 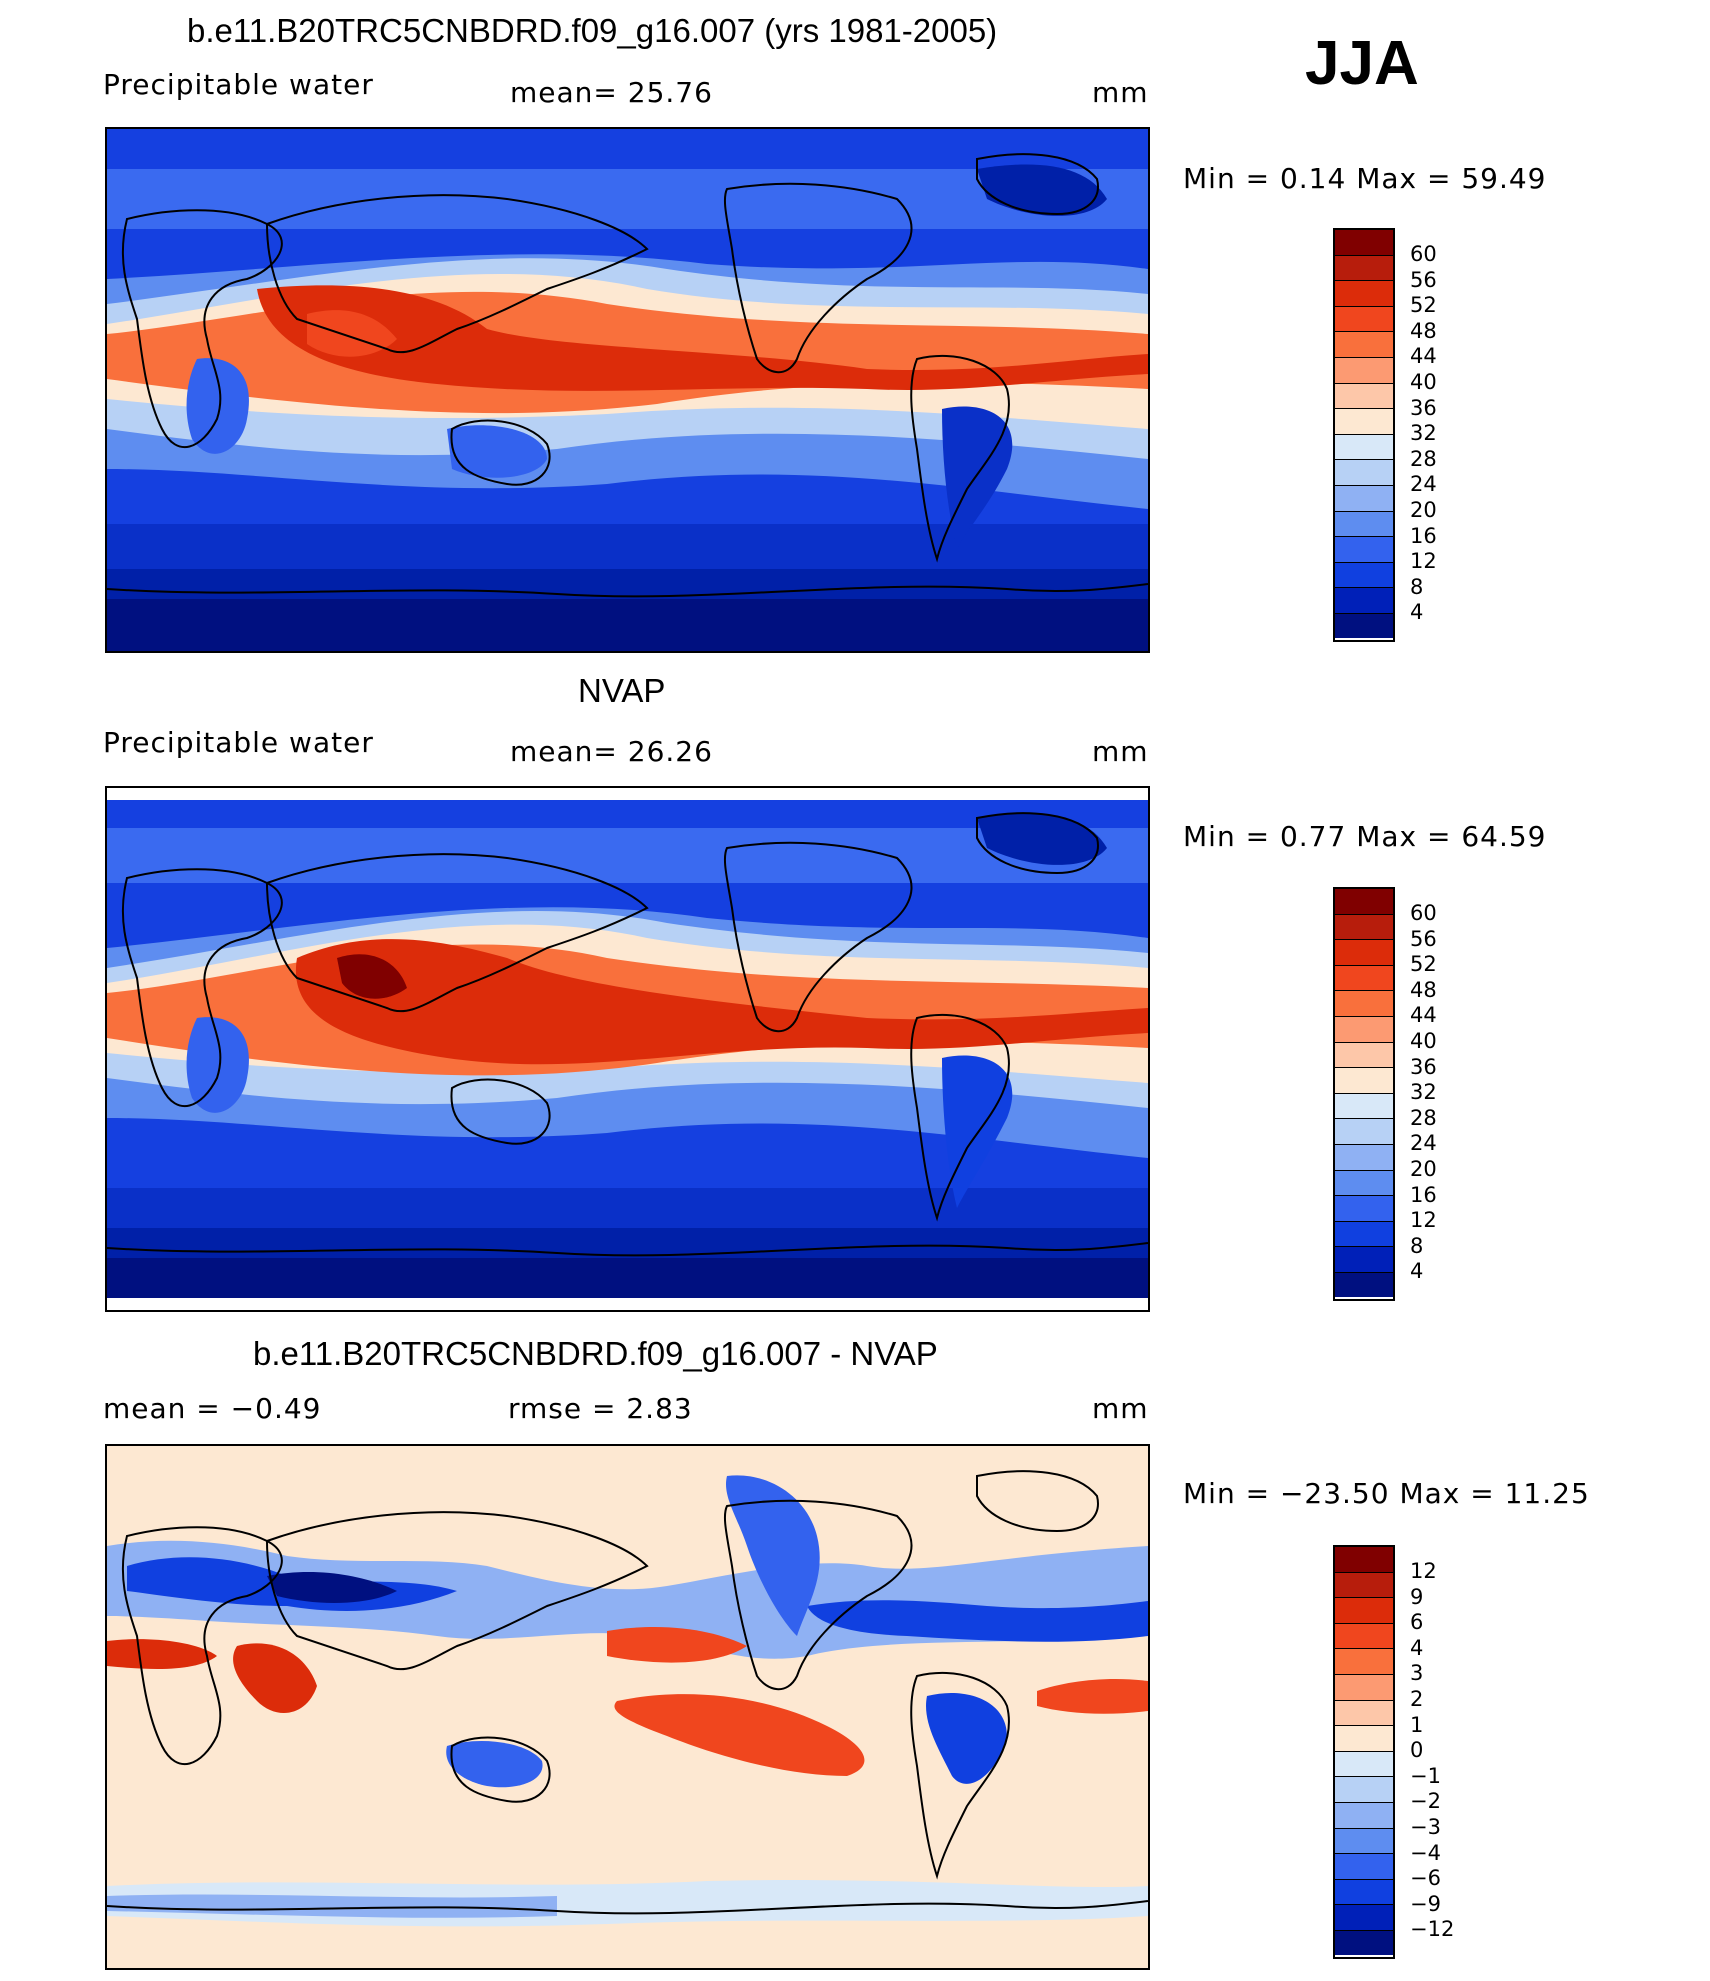 I want to click on panel1-colorbar-label: 36, so click(x=1423, y=408).